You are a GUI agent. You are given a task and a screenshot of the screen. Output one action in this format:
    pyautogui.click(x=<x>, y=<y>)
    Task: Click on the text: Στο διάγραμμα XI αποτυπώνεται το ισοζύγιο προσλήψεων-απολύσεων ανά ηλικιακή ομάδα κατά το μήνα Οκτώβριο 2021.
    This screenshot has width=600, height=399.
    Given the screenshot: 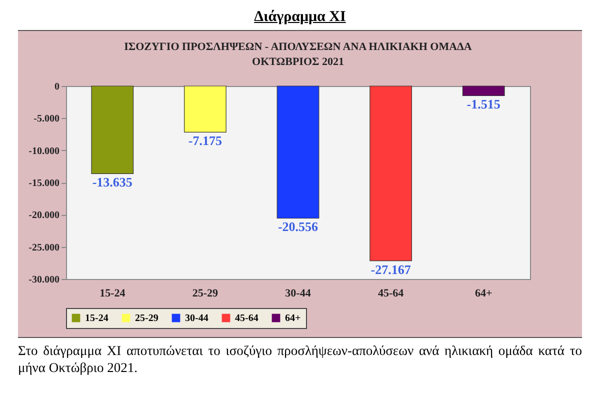 What is the action you would take?
    pyautogui.click(x=300, y=359)
    